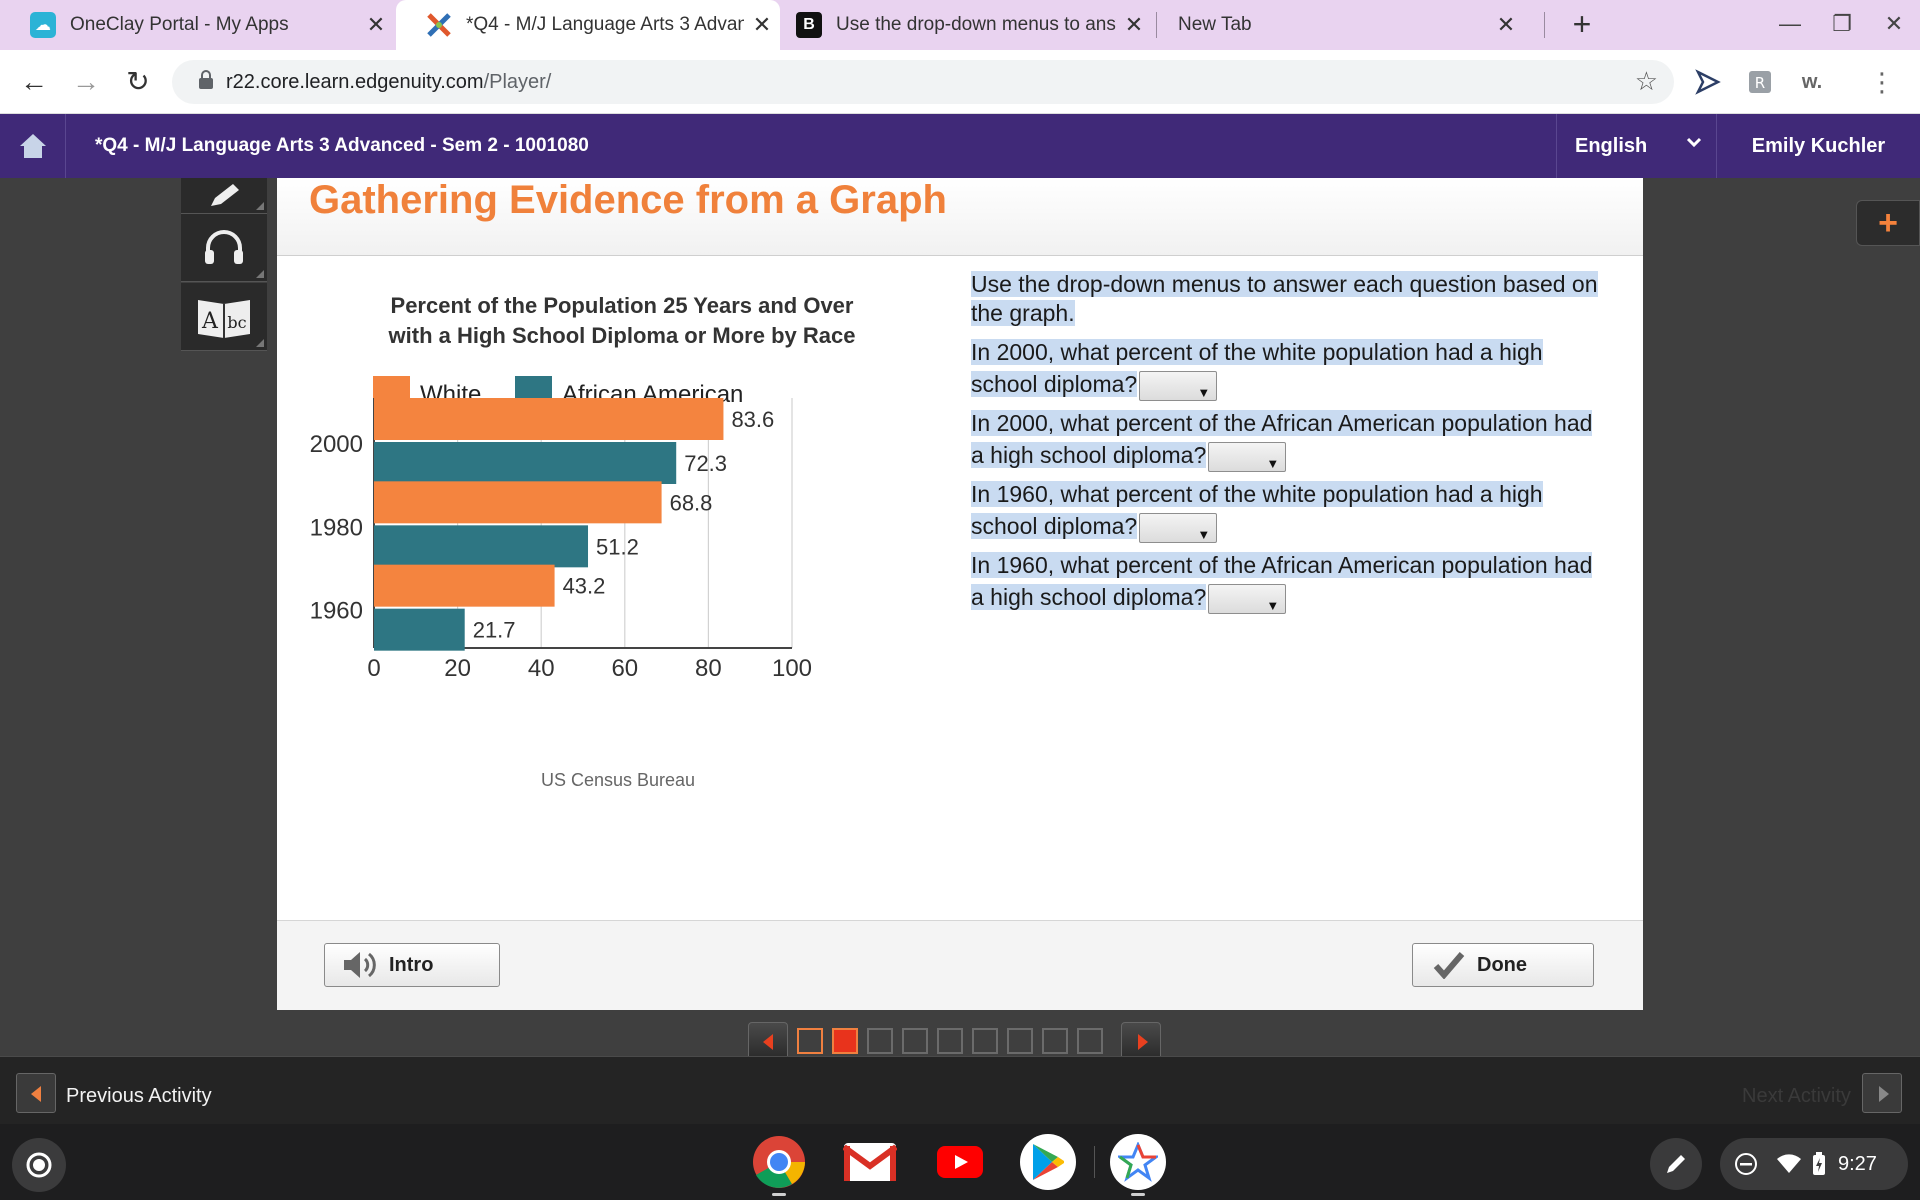  I want to click on minimize-icon: —, so click(1790, 23).